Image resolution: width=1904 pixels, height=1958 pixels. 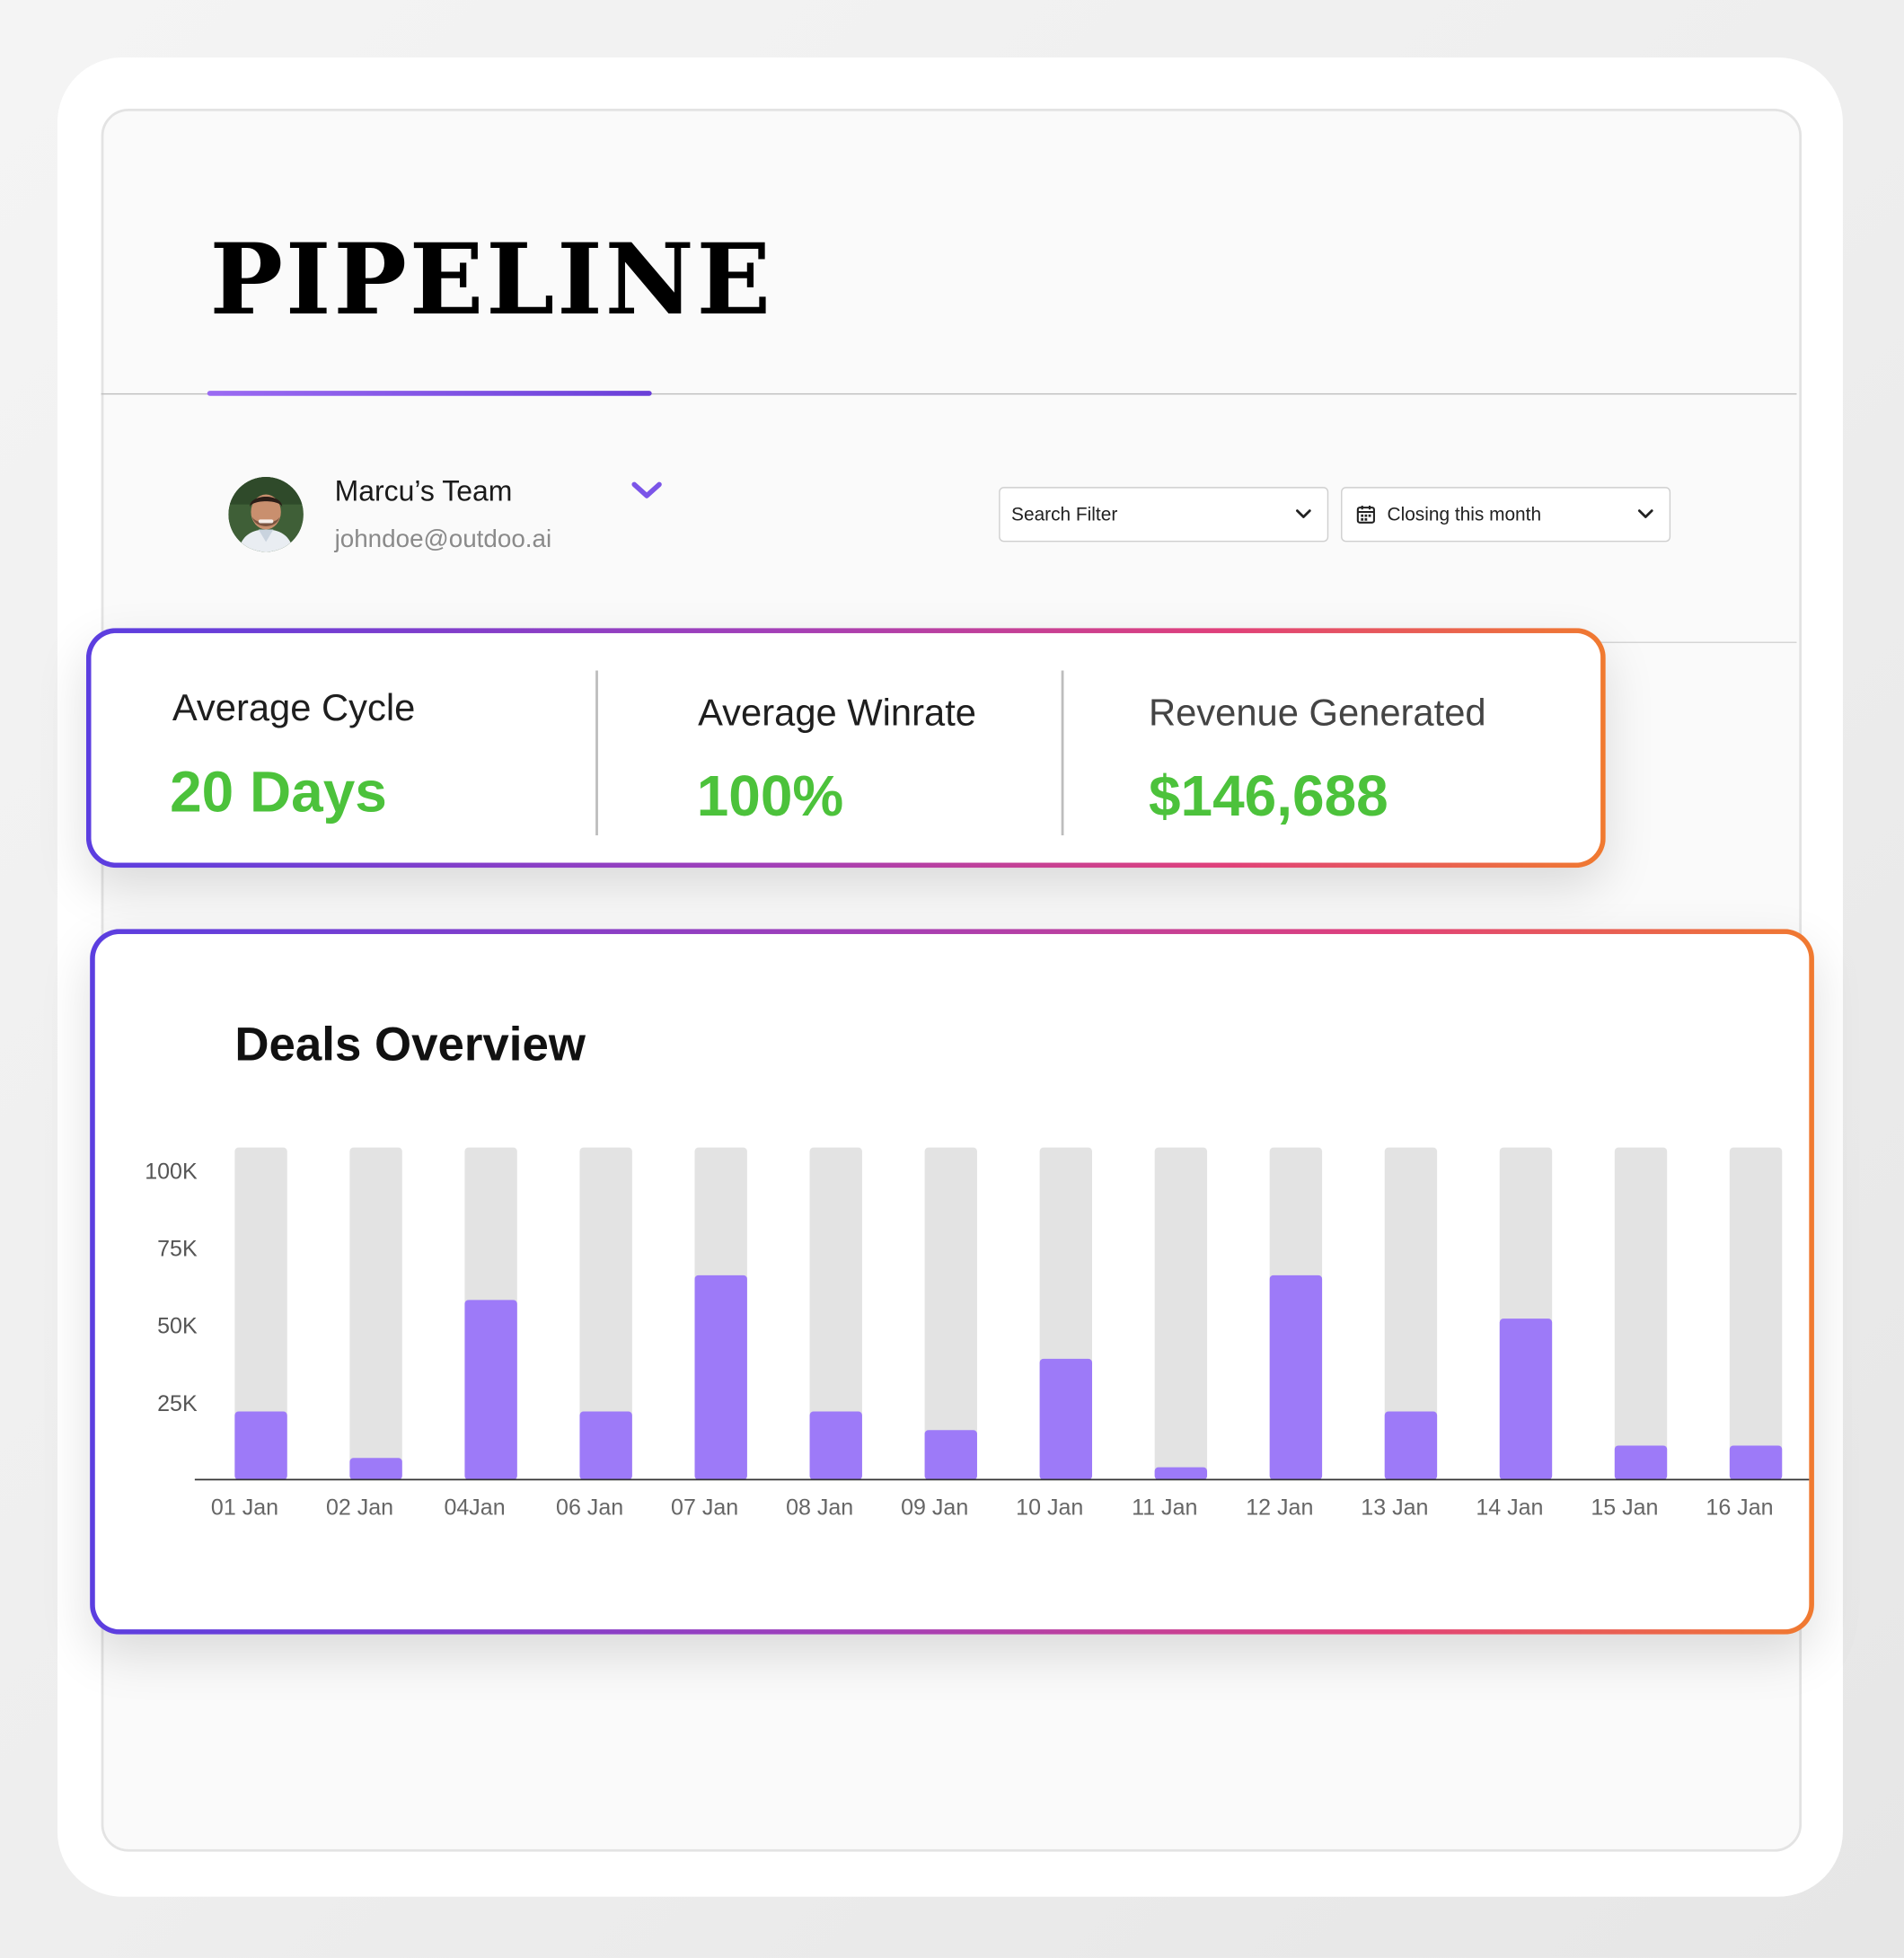 I want to click on bar-09-jan, so click(x=951, y=1455).